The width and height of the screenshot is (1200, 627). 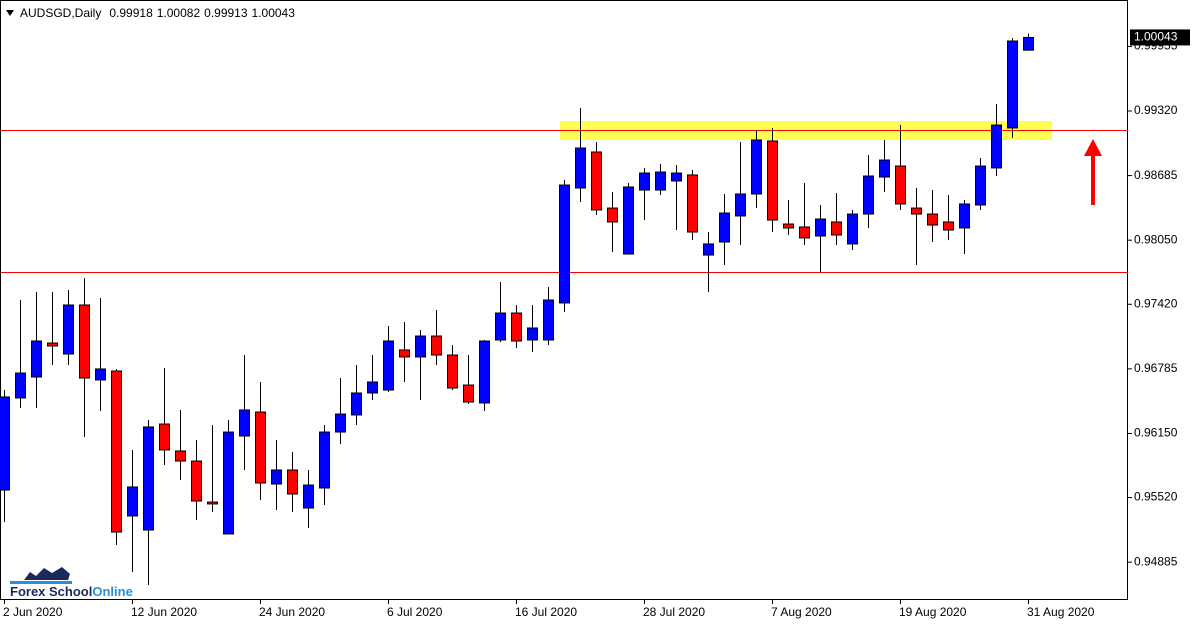 I want to click on x-tick-label: 19 Aug 2020, so click(x=933, y=612).